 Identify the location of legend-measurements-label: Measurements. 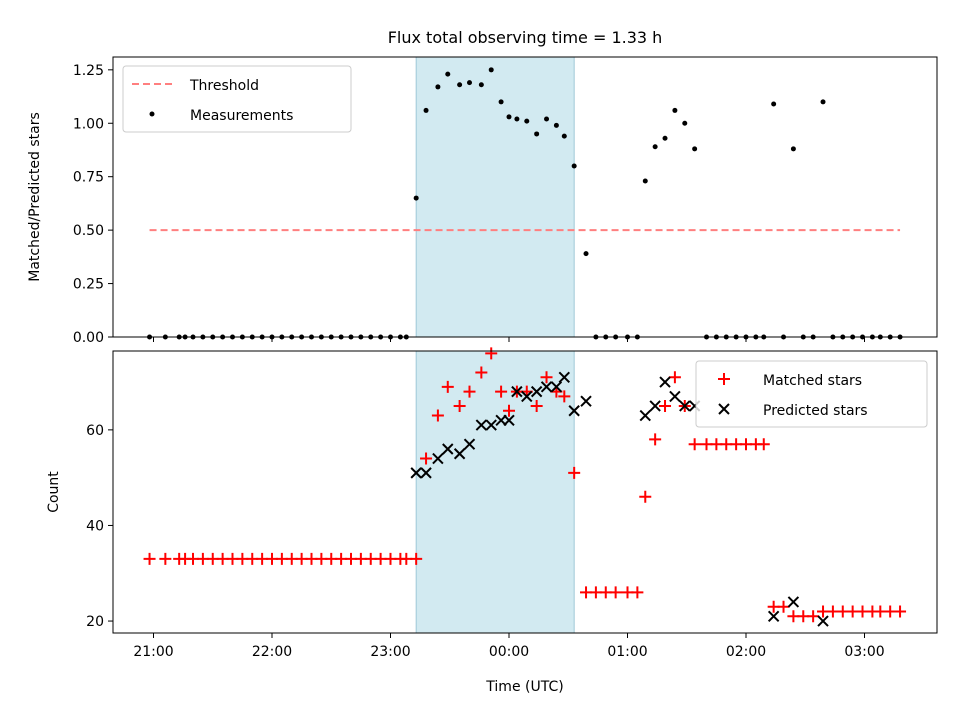
(241, 116).